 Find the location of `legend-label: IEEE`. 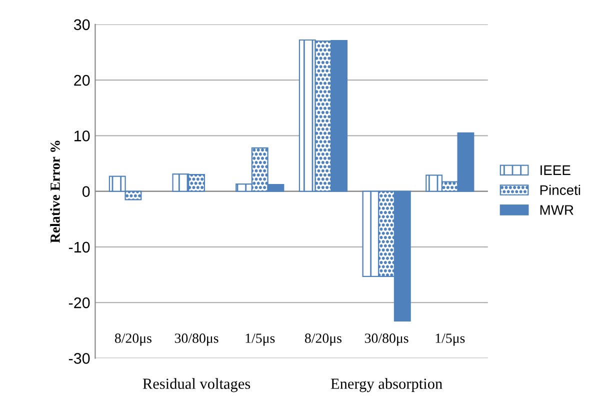

legend-label: IEEE is located at coordinates (555, 170).